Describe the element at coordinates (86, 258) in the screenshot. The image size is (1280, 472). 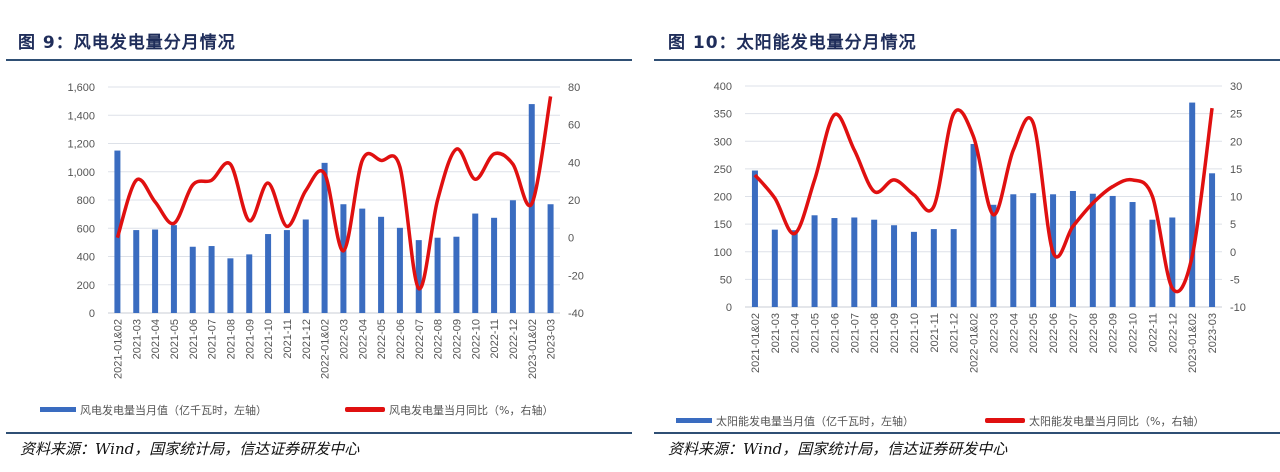
I see `left-axis-tick: 400` at that location.